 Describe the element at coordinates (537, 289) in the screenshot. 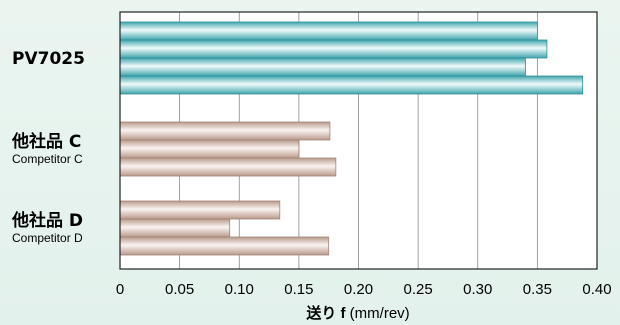

I see `x-tick-label: 0.35` at that location.